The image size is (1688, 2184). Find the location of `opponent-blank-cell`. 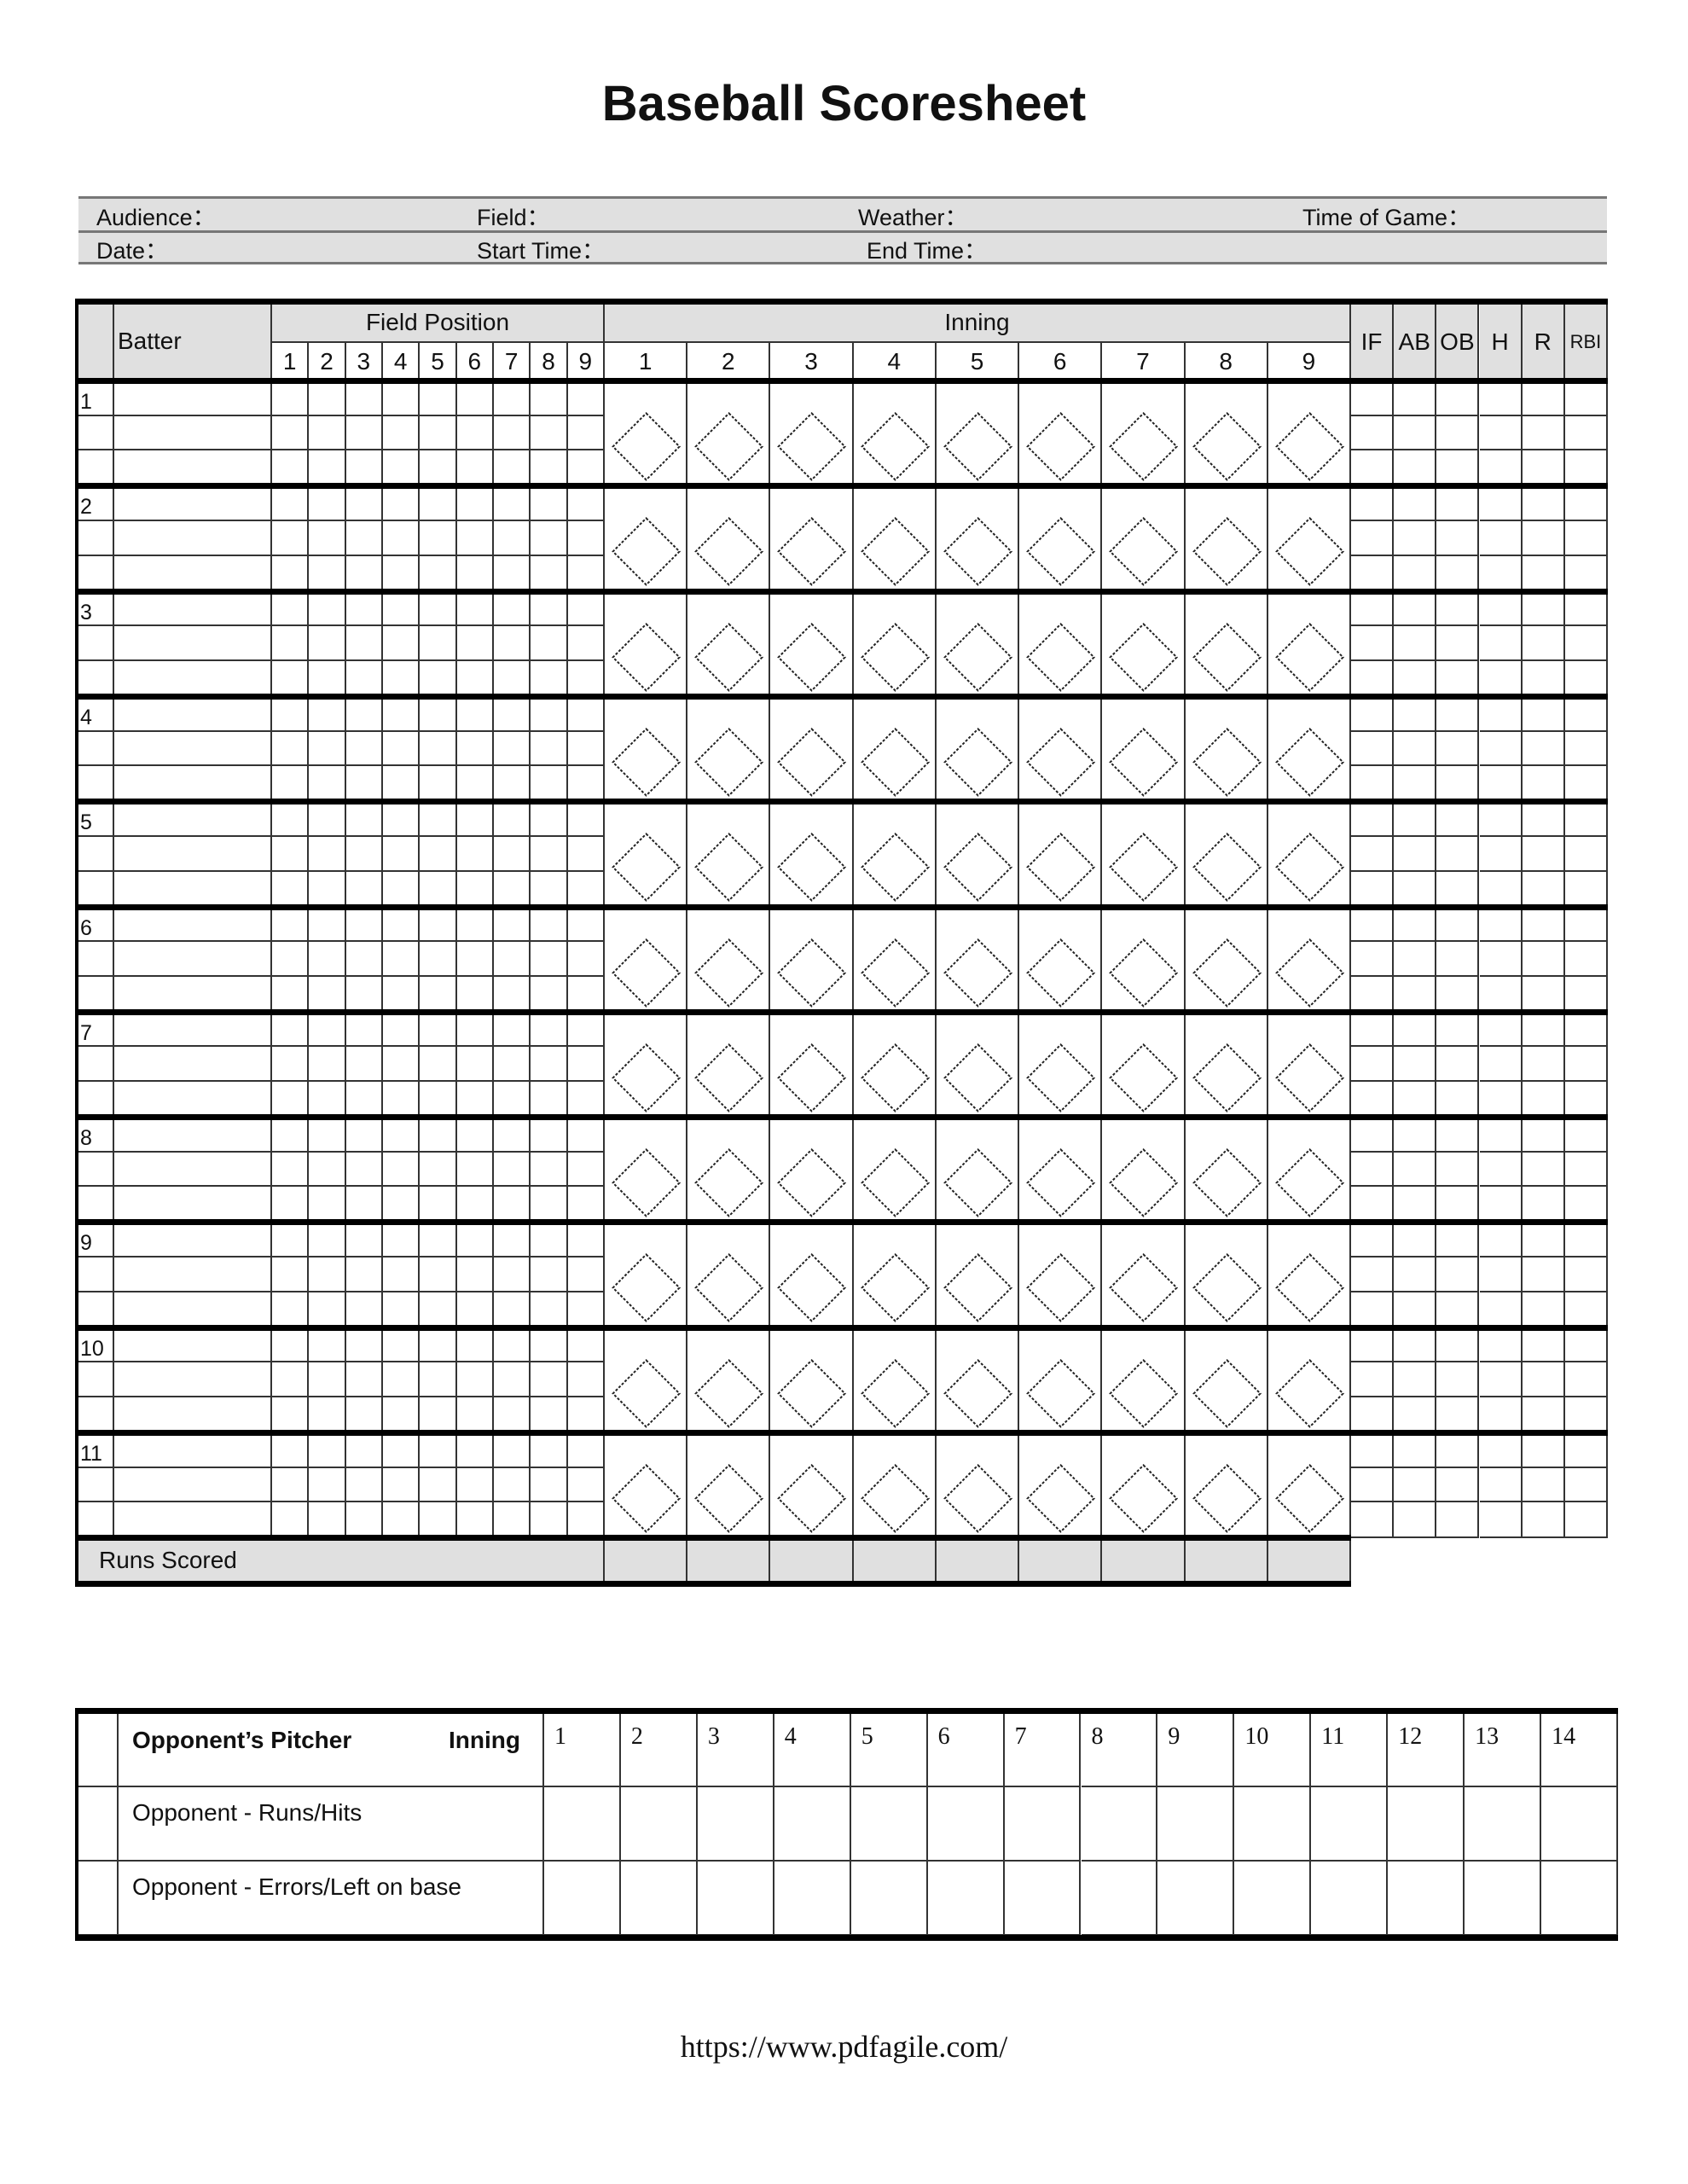

opponent-blank-cell is located at coordinates (98, 1825).